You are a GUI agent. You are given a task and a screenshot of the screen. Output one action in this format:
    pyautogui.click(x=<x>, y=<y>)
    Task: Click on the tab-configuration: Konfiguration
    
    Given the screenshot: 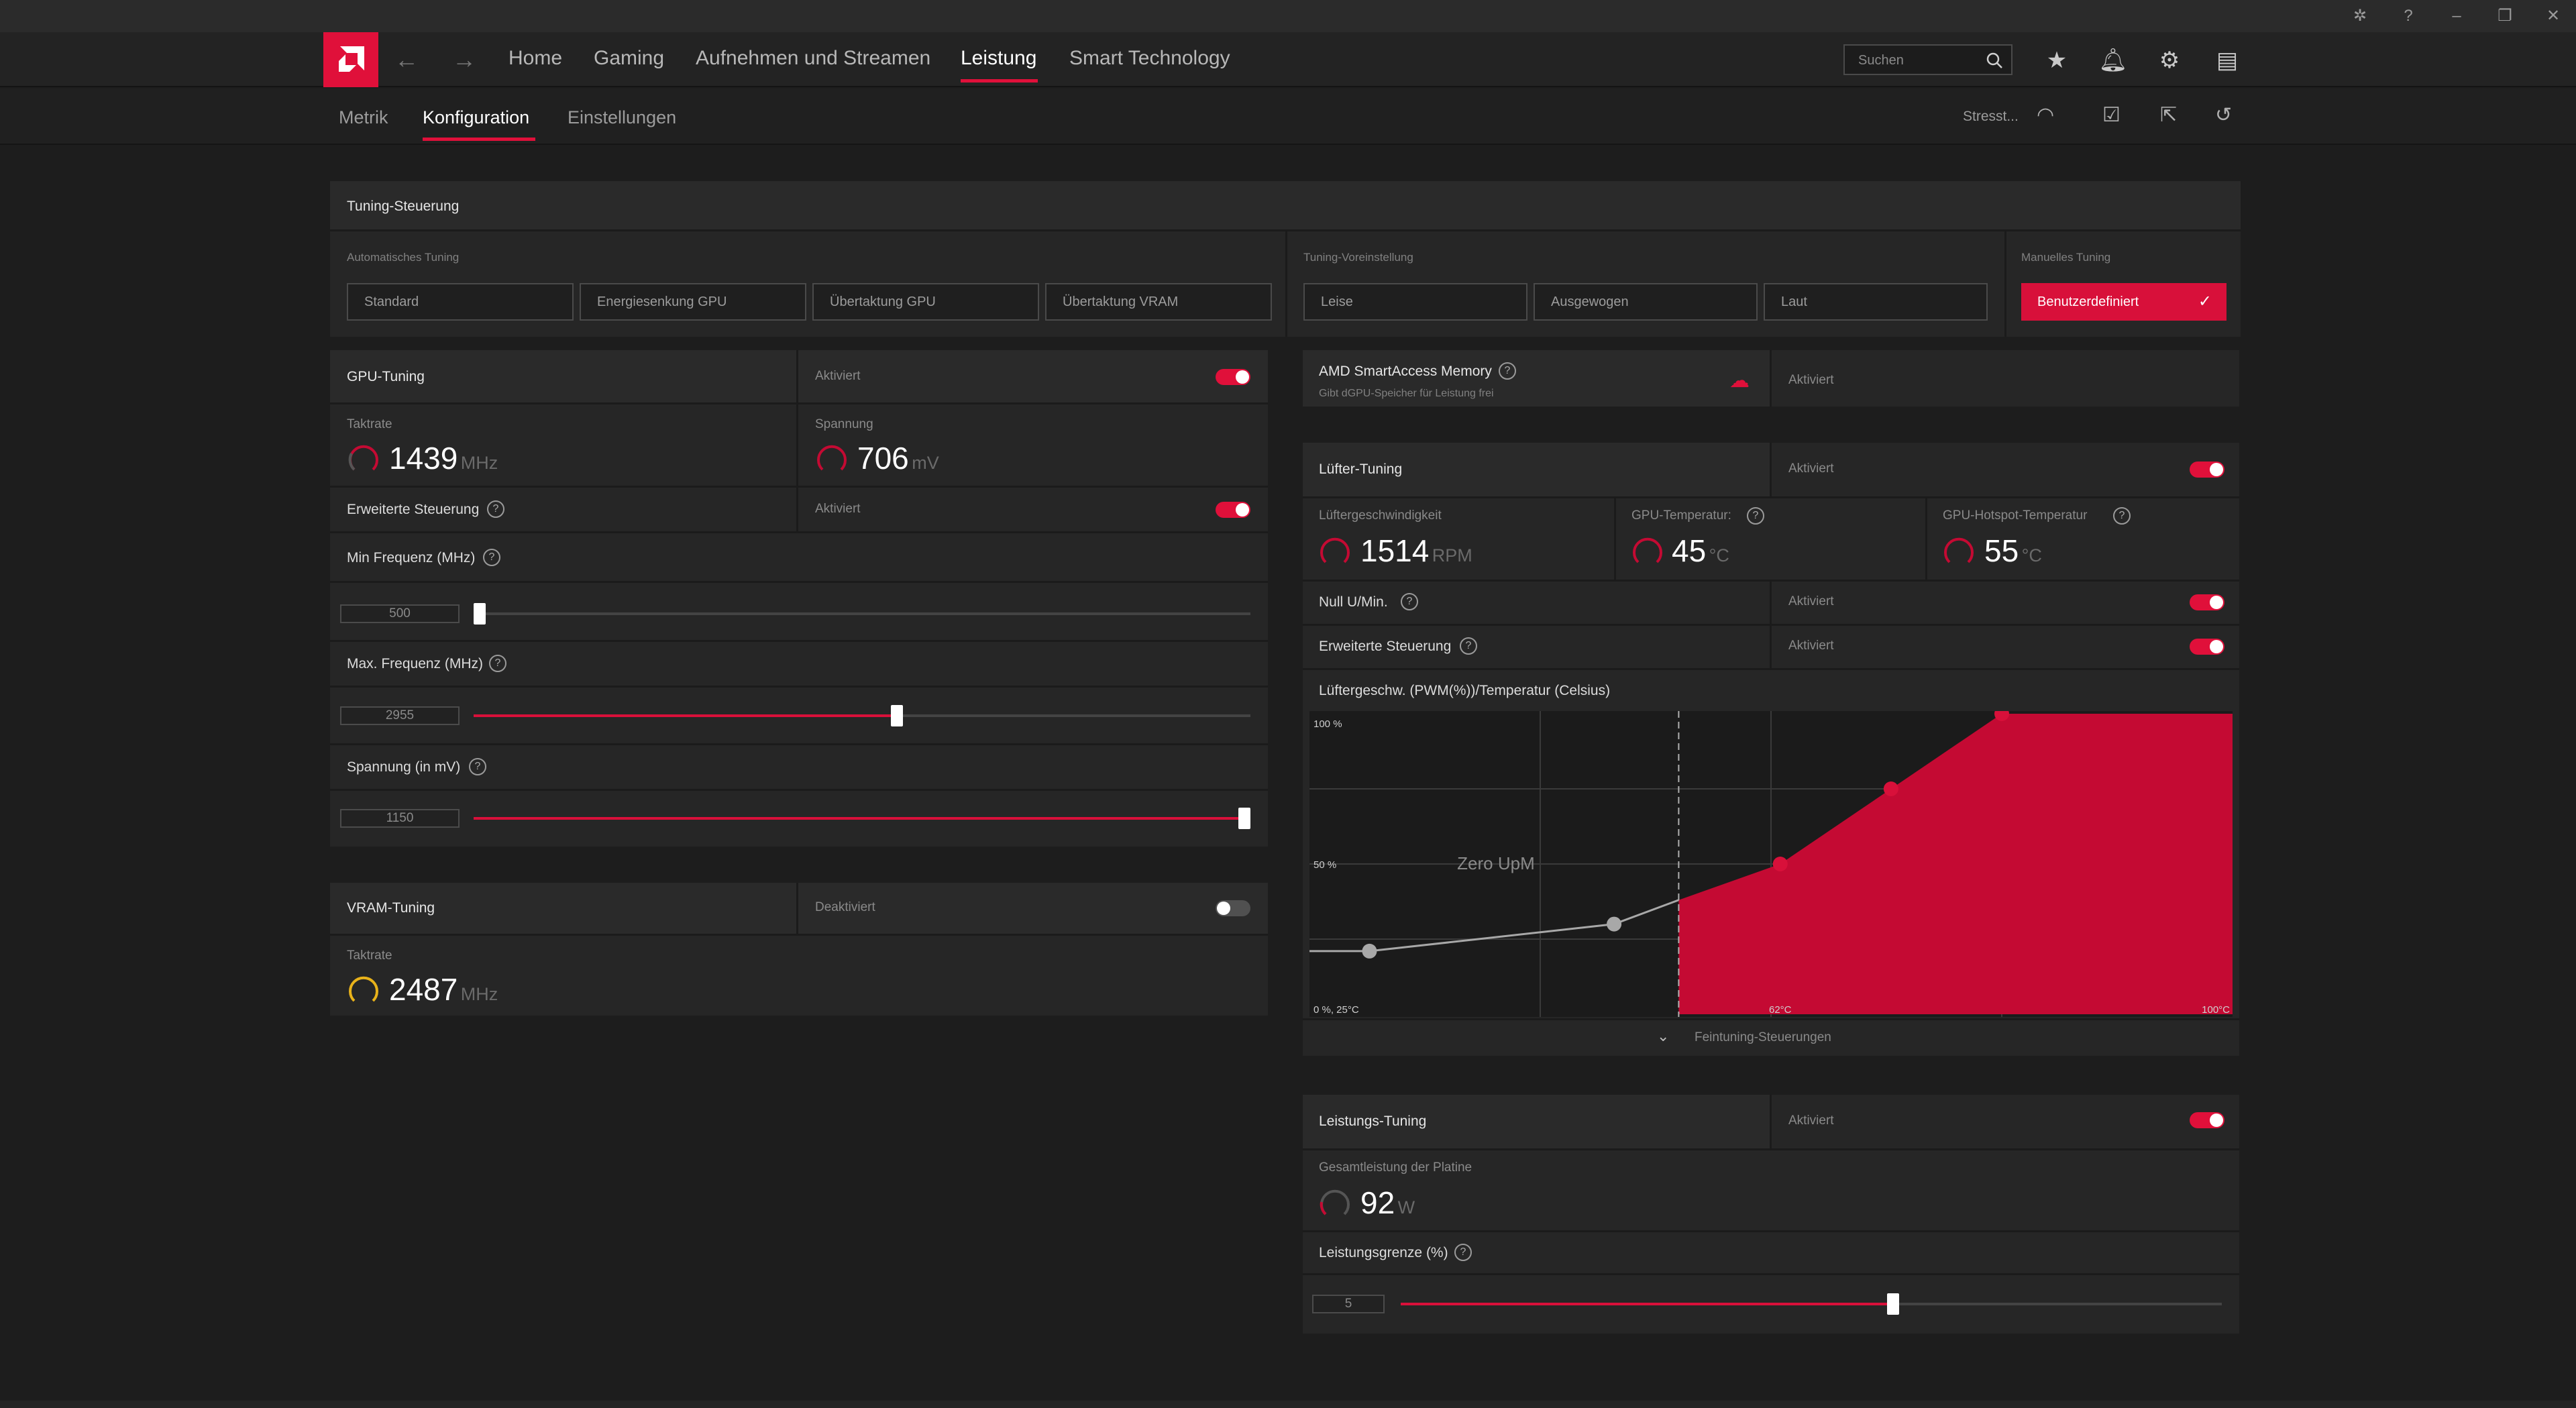 What is the action you would take?
    pyautogui.click(x=476, y=117)
    